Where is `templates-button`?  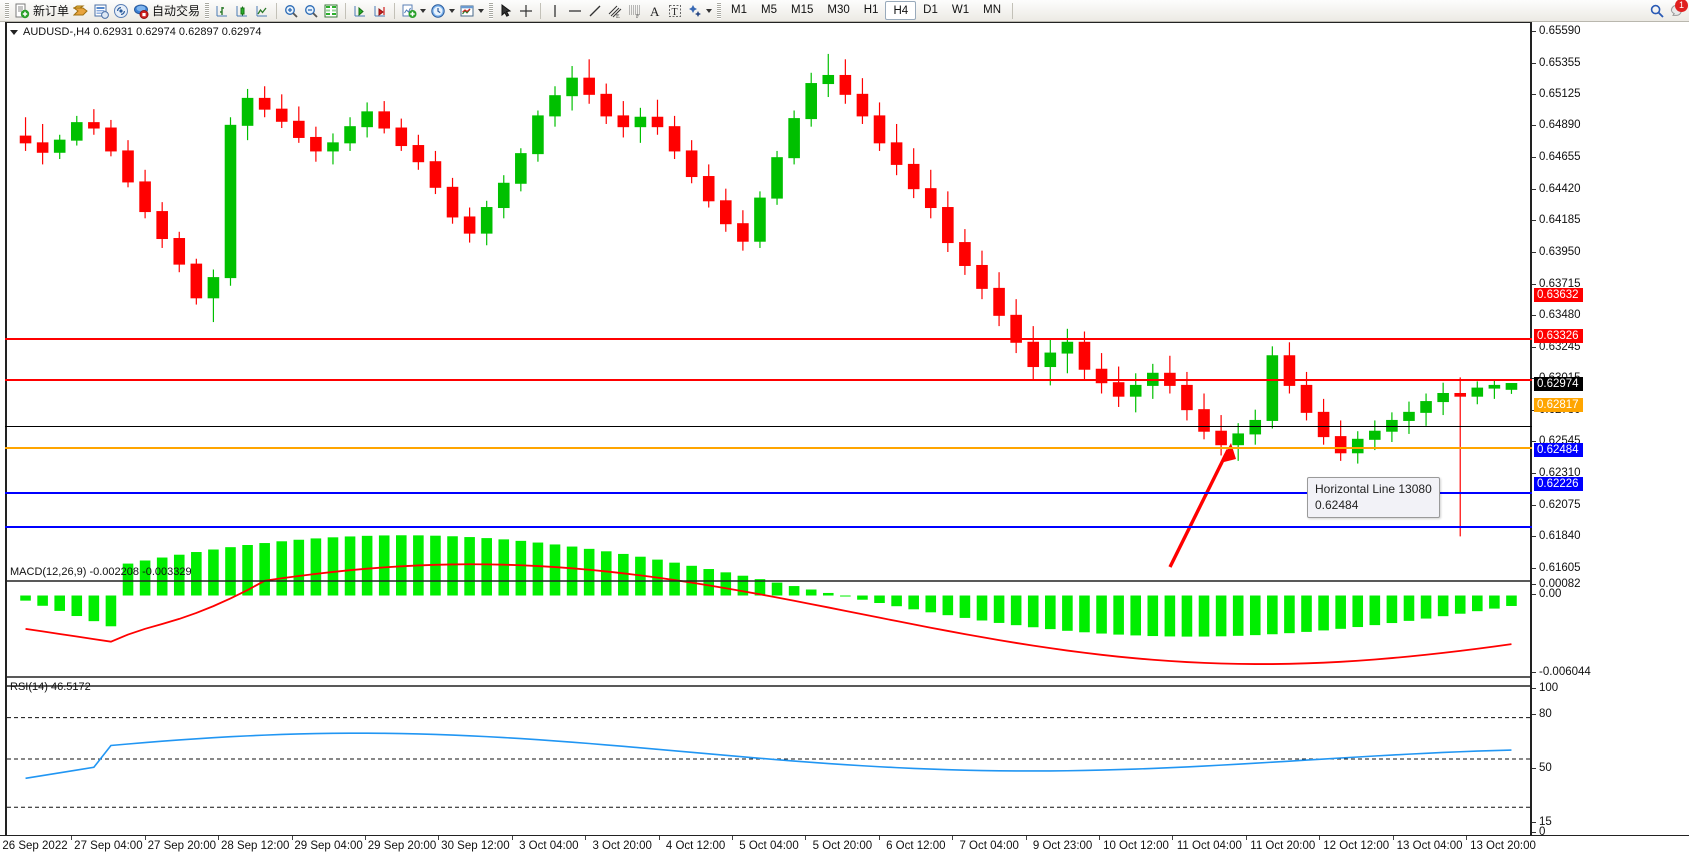 templates-button is located at coordinates (471, 11).